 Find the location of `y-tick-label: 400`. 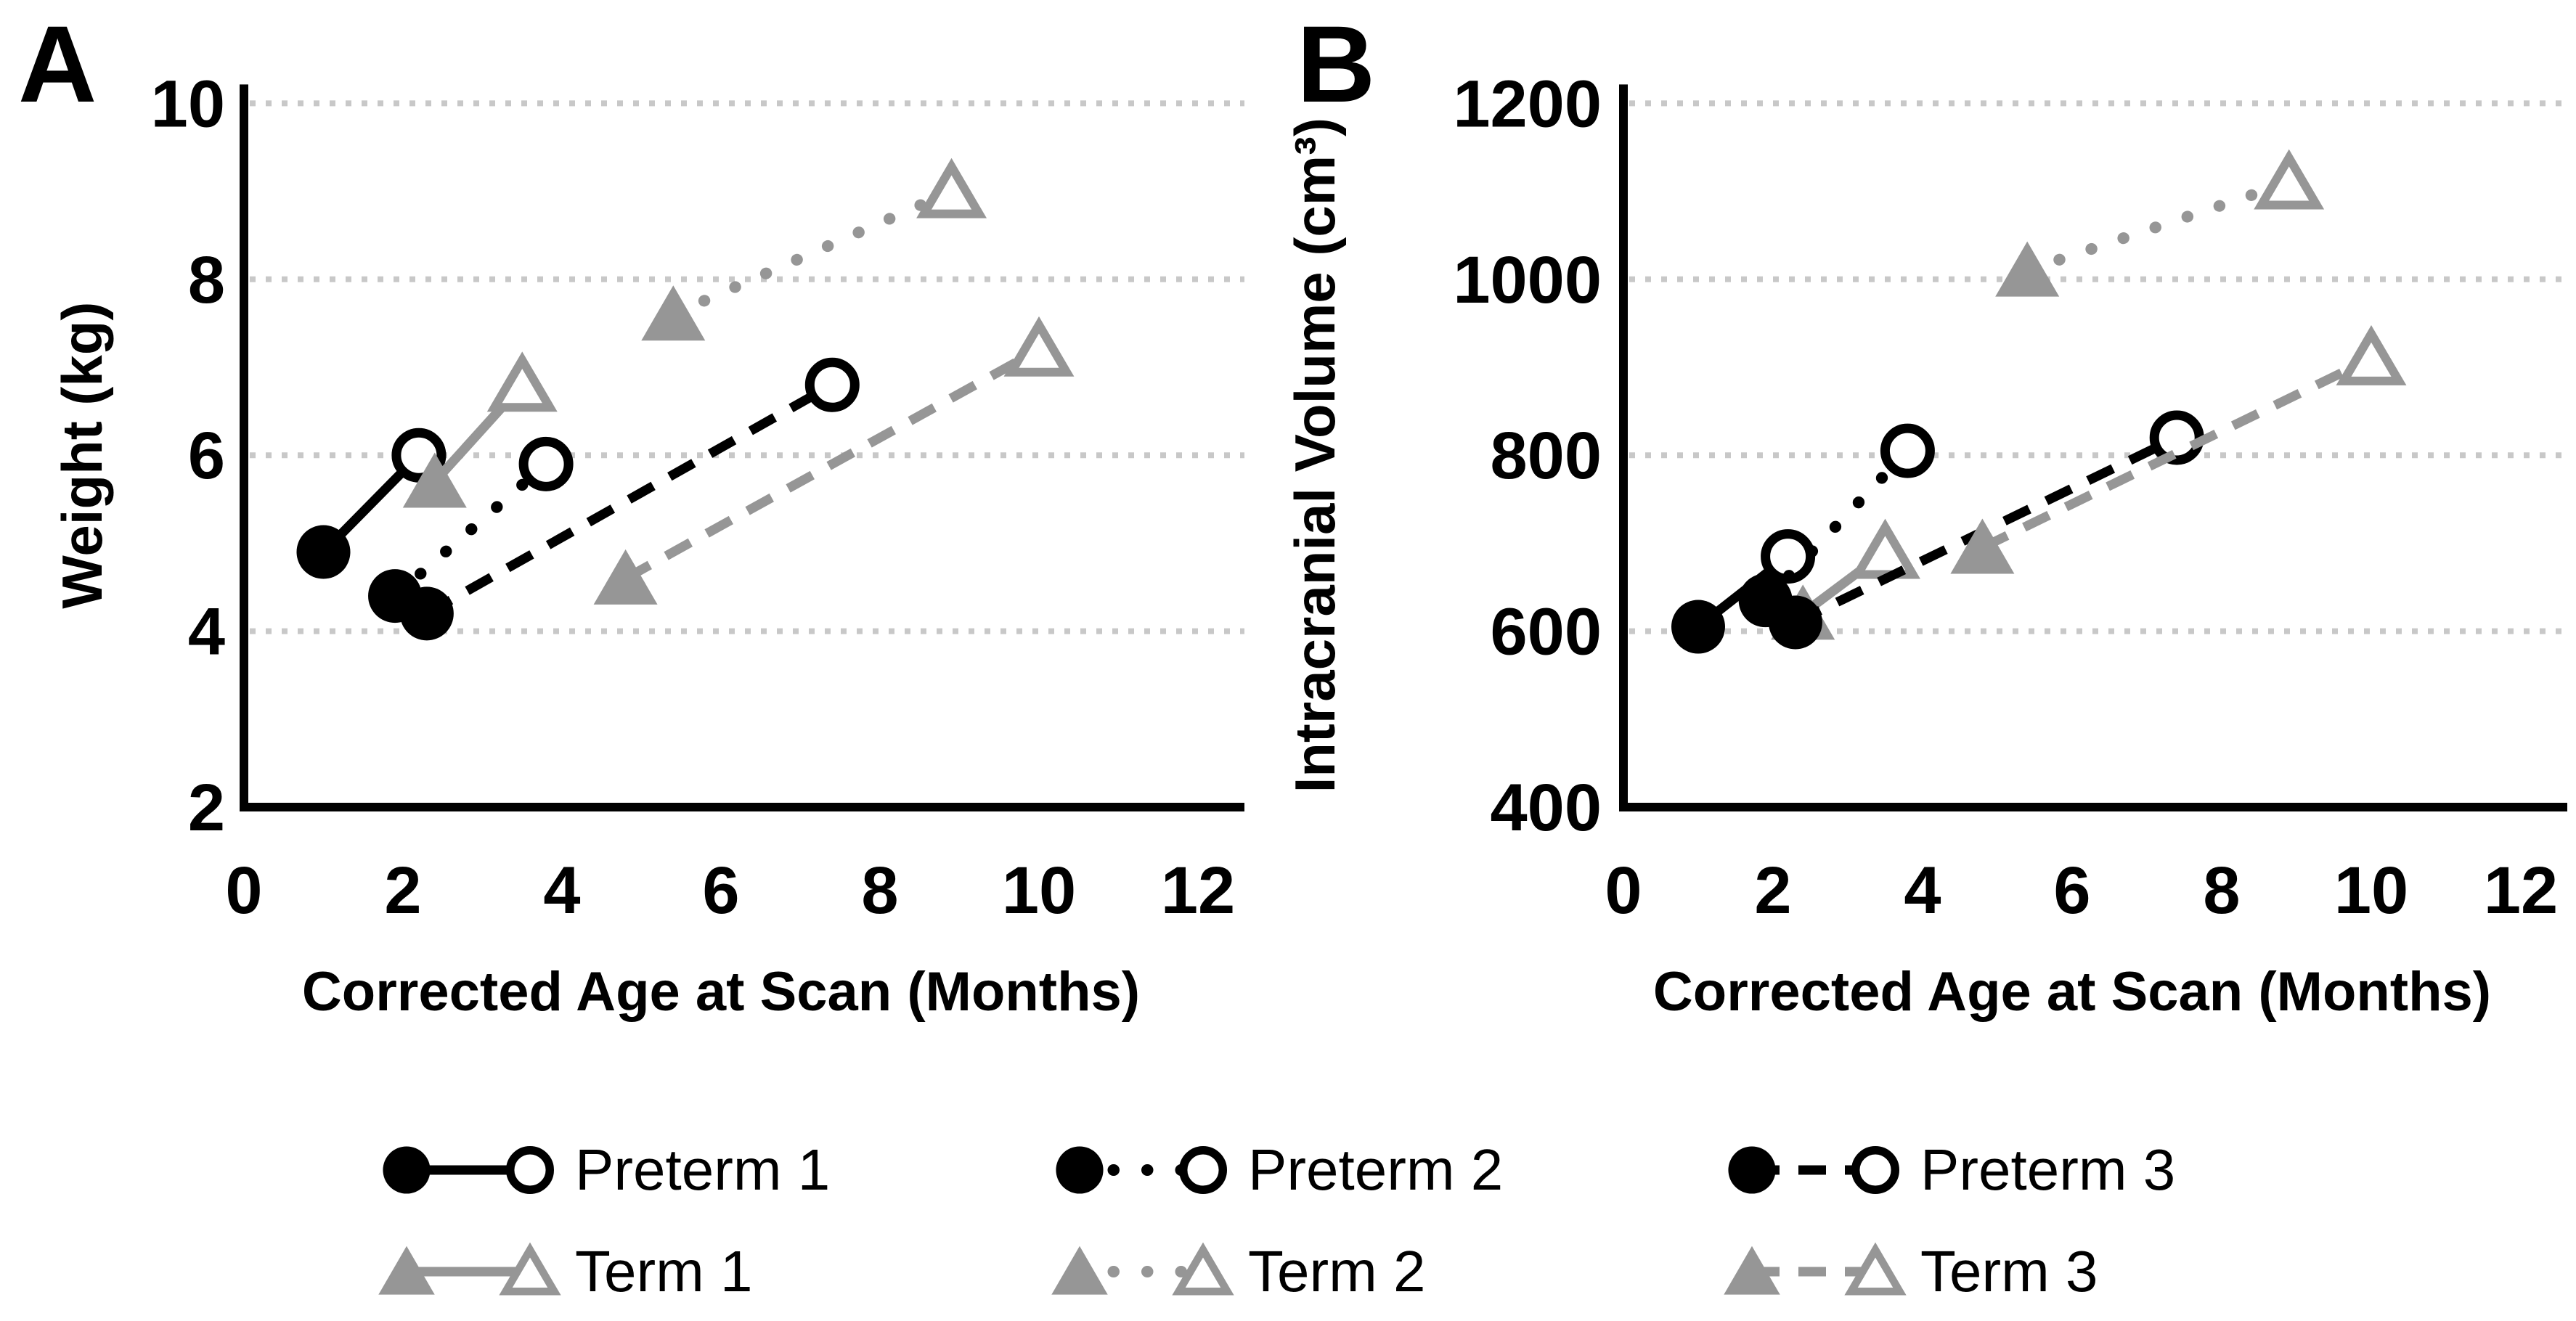

y-tick-label: 400 is located at coordinates (1546, 808).